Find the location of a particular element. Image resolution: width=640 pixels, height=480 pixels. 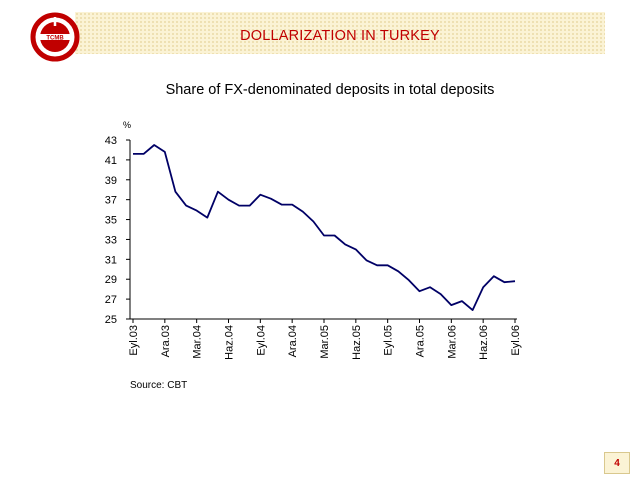

page-title: DOLLARIZATION IN TURKEY is located at coordinates (340, 36).